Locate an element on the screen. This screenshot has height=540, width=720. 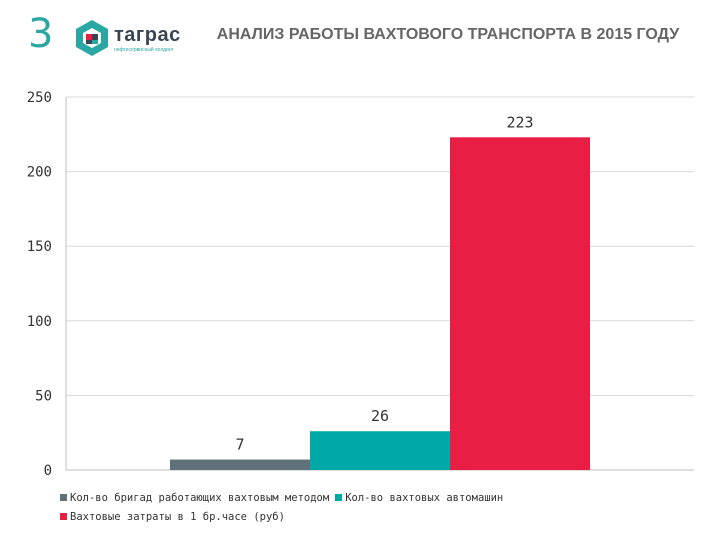
legend-label-costs: Вахтовые затраты в 1 бр.часе (руб) is located at coordinates (177, 516).